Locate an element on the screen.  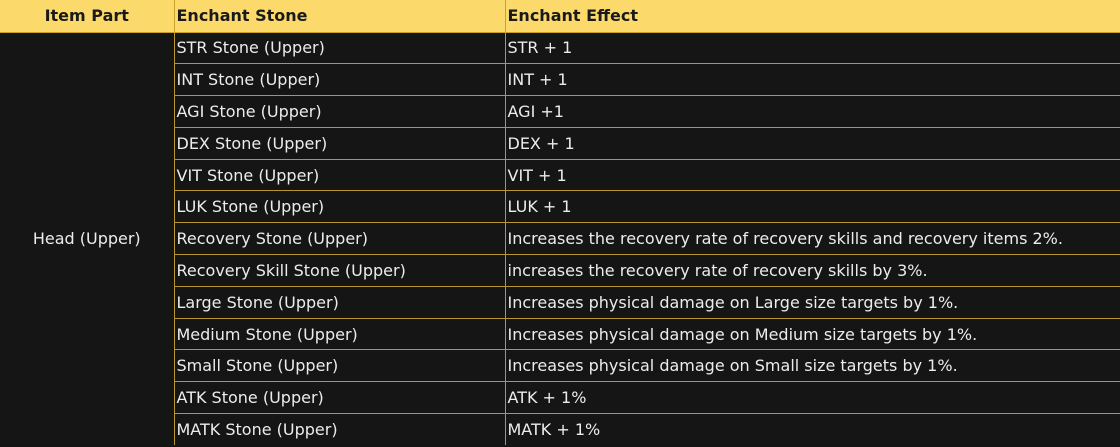
enchant-stone-cell: STR Stone (Upper) is located at coordinates (339, 48).